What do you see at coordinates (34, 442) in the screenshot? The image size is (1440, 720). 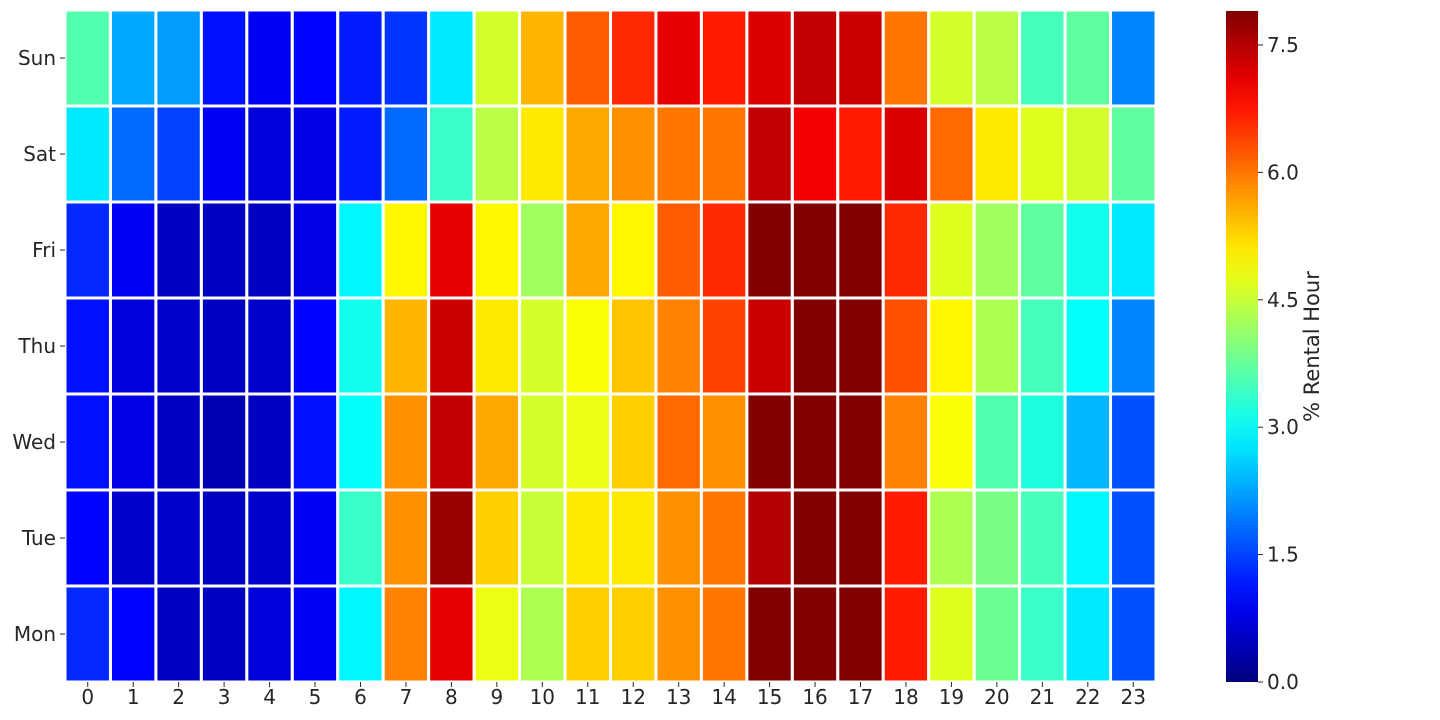 I see `y-tick-label: Wed` at bounding box center [34, 442].